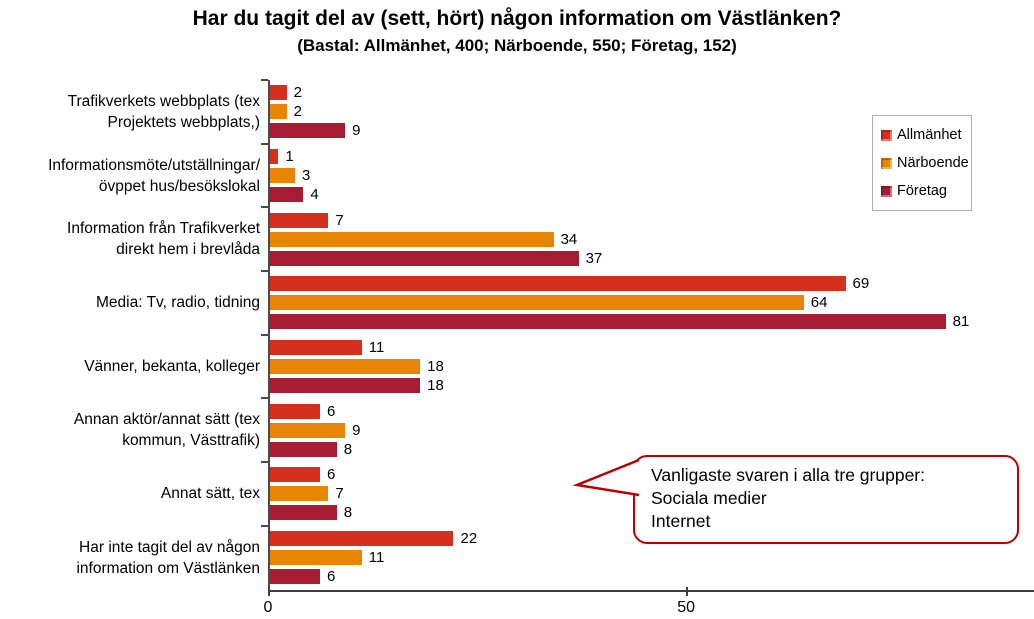  I want to click on callout-line-3: Internet, so click(681, 521).